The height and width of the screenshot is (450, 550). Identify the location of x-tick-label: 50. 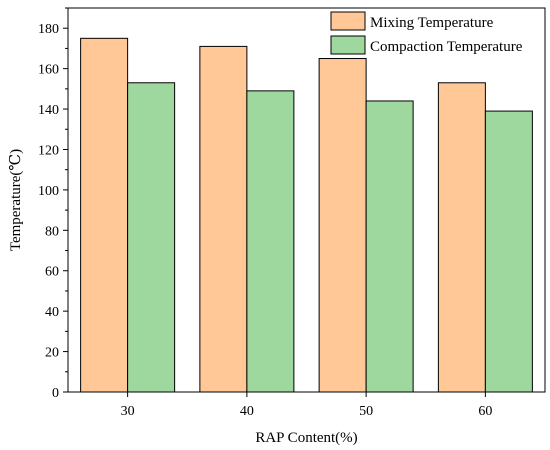
(366, 411).